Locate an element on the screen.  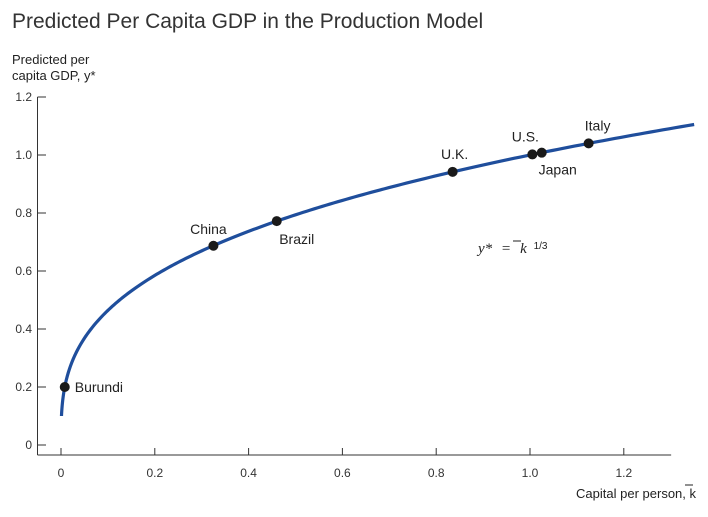
x-tick-label: 0.6 is located at coordinates (342, 473).